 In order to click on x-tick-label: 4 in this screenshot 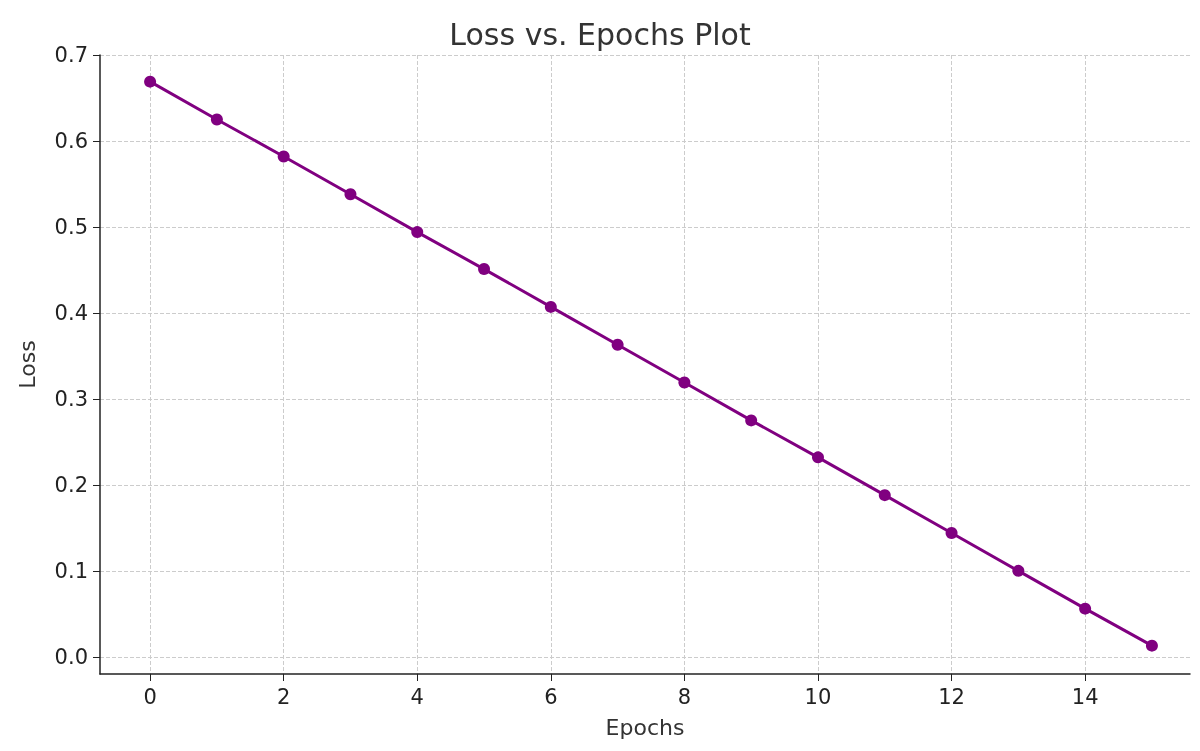, I will do `click(417, 696)`.